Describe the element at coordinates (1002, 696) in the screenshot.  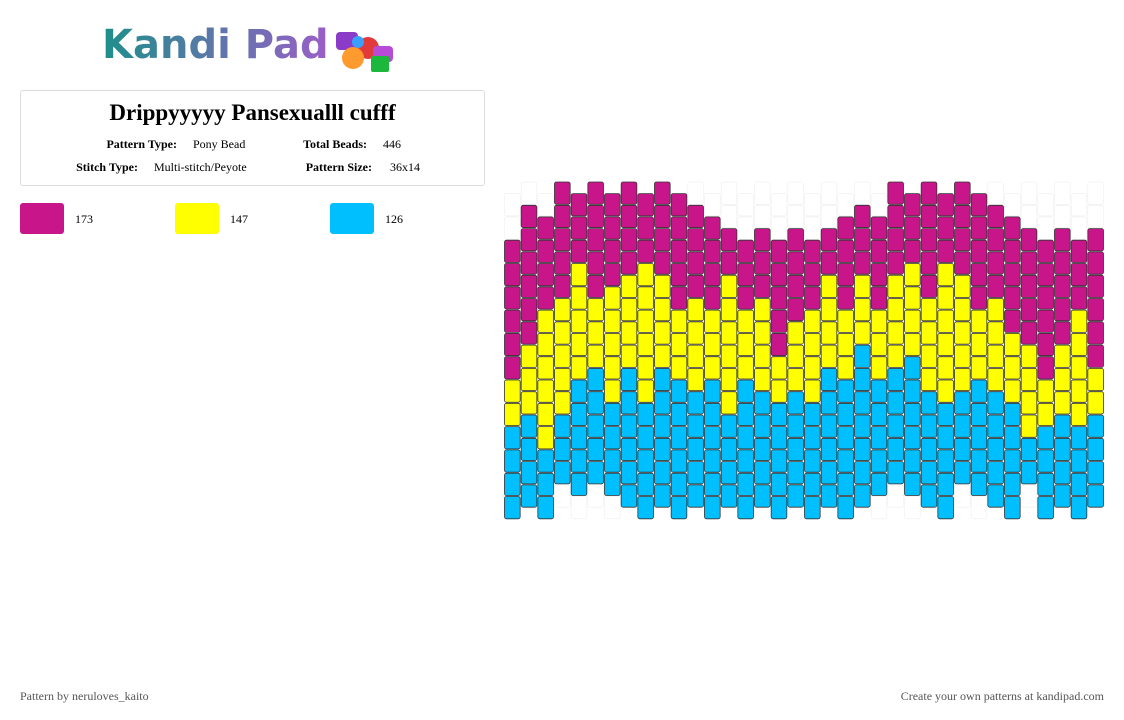
I see `footer-link: Create your own patterns at kandipad.com` at that location.